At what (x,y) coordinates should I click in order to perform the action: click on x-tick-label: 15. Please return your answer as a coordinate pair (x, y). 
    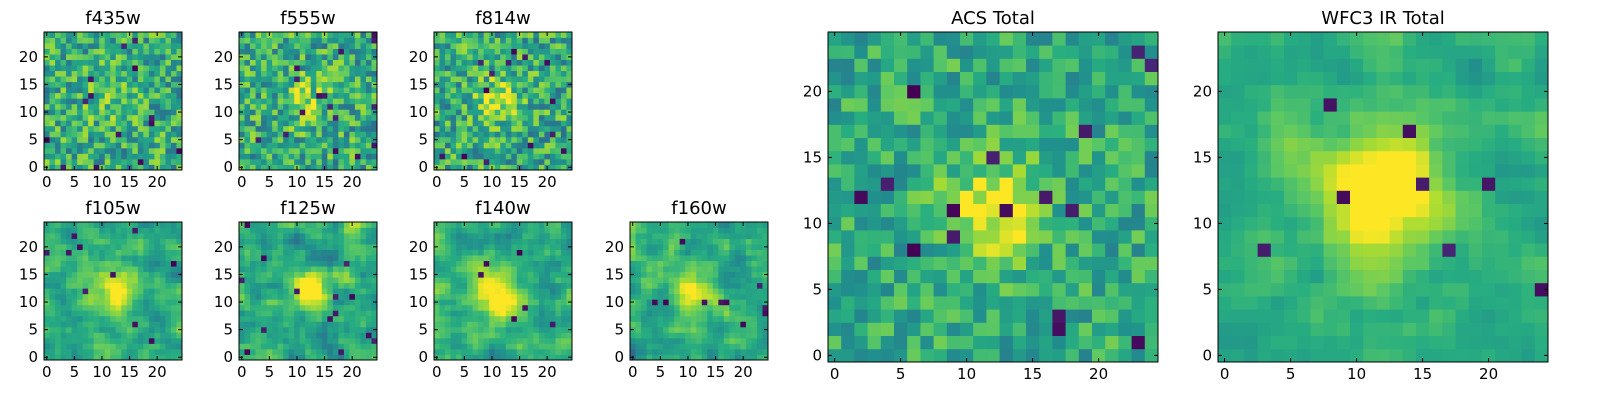
    Looking at the image, I should click on (519, 182).